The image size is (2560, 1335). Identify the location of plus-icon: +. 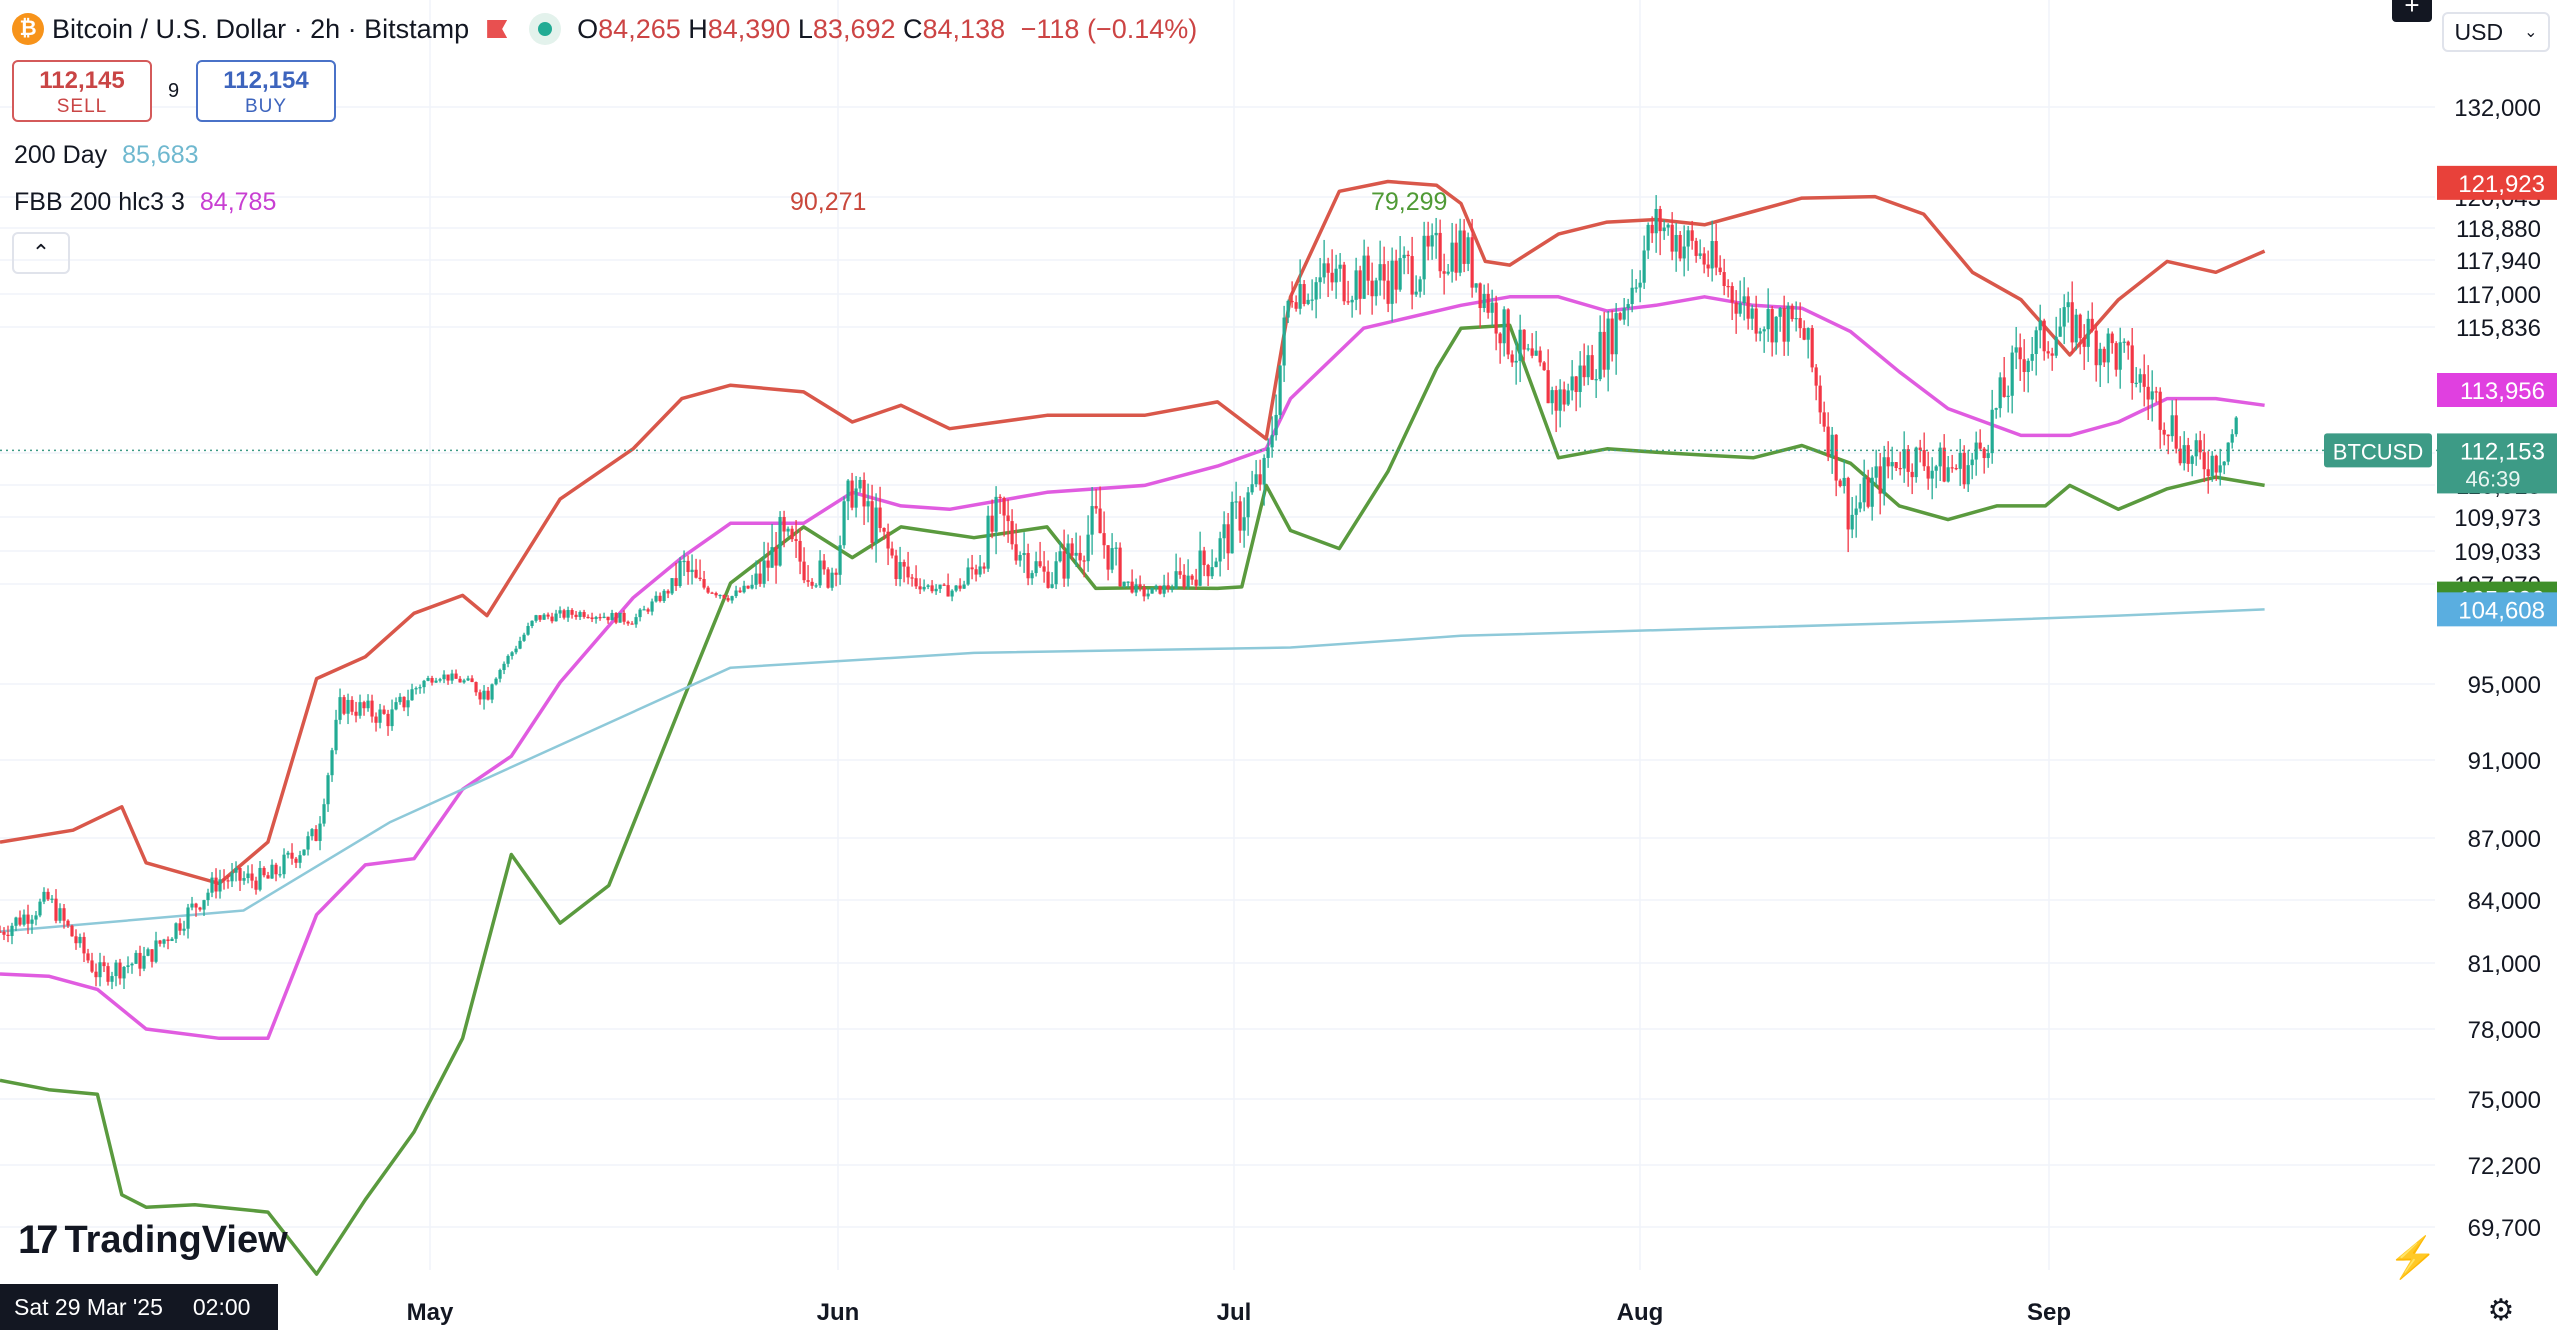
(2412, 11).